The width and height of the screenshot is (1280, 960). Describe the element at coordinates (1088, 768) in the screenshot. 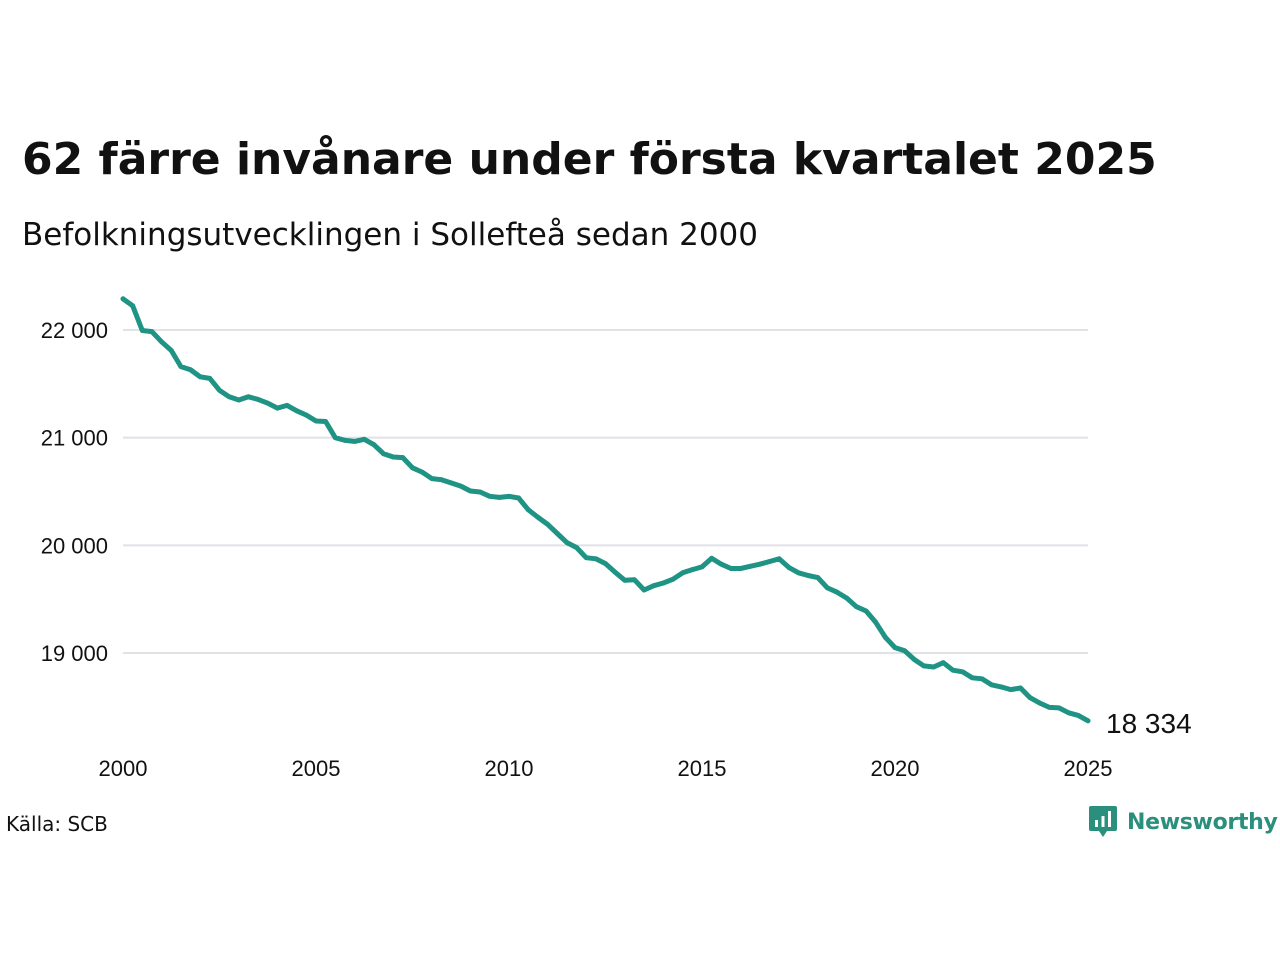

I see `x-tick-label: 2025` at that location.